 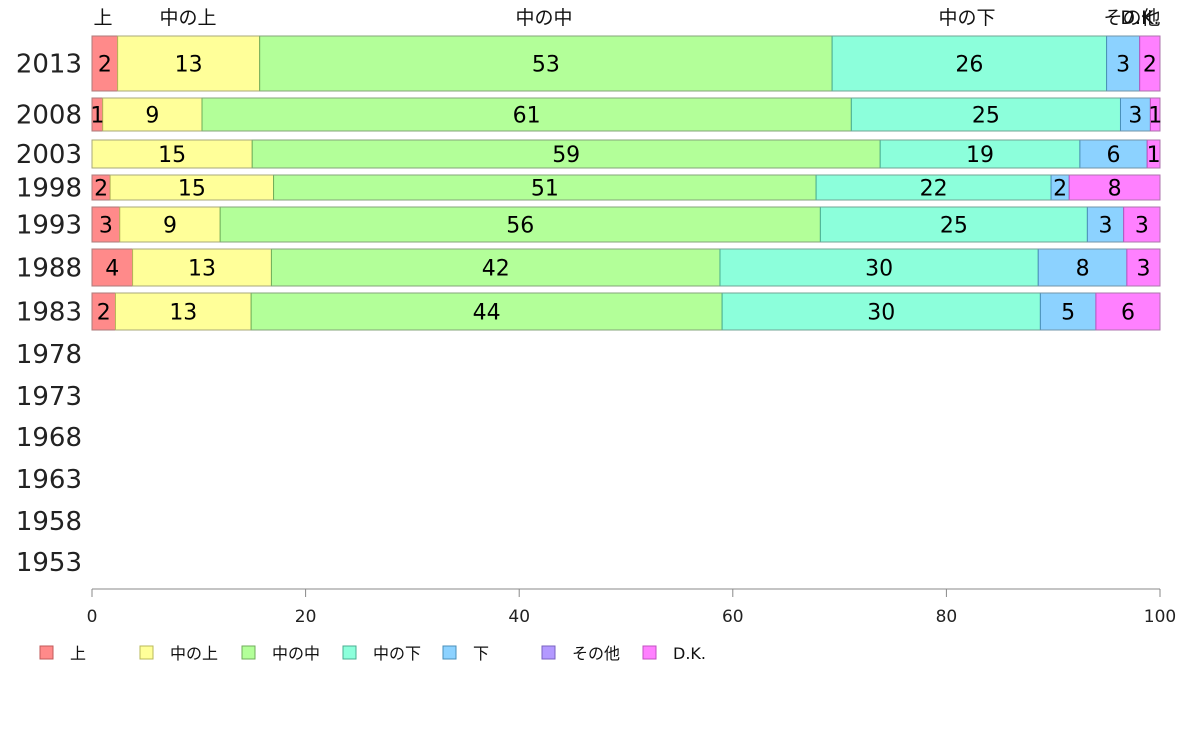 What do you see at coordinates (481, 653) in the screenshot?
I see `legend-label-4: 下` at bounding box center [481, 653].